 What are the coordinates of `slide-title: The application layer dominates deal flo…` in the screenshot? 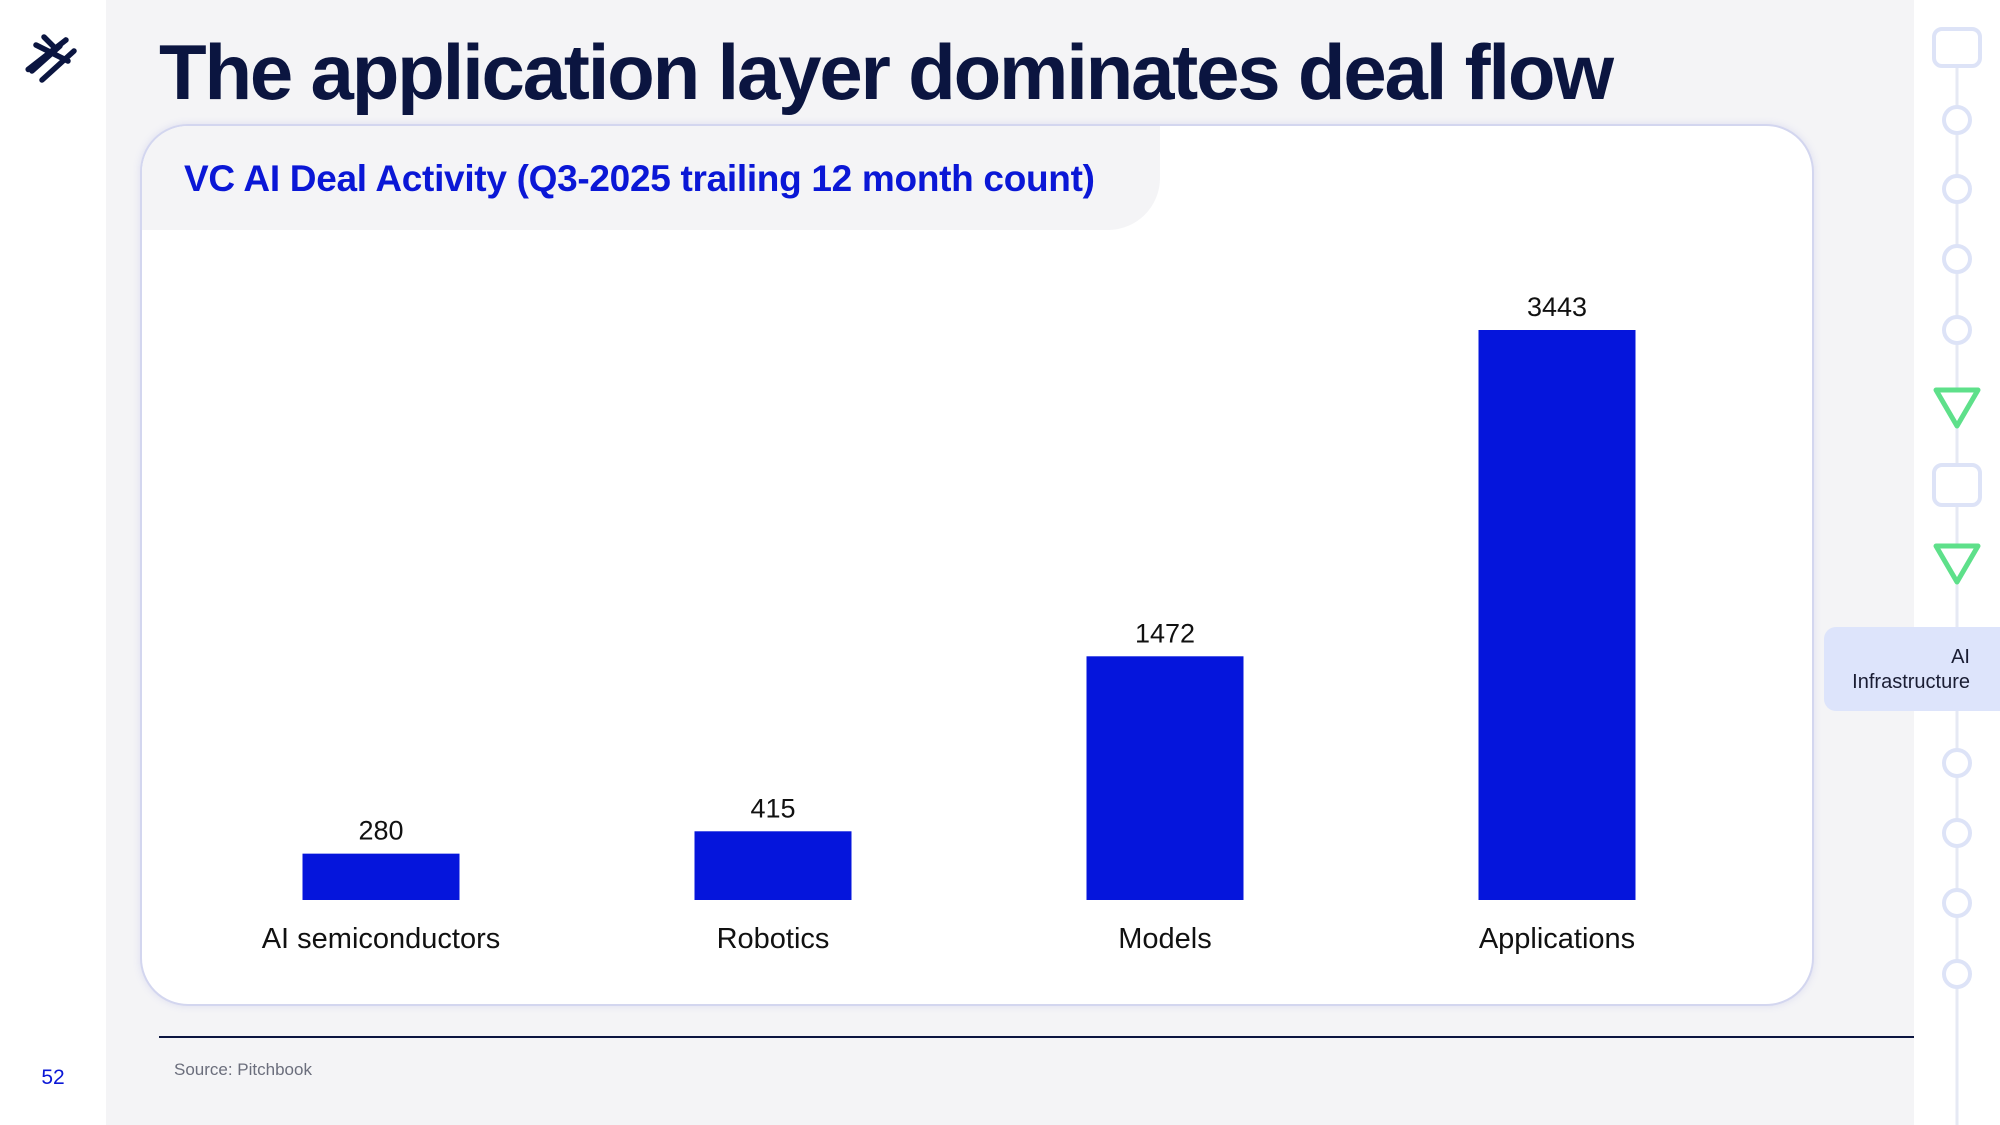 It's located at (886, 72).